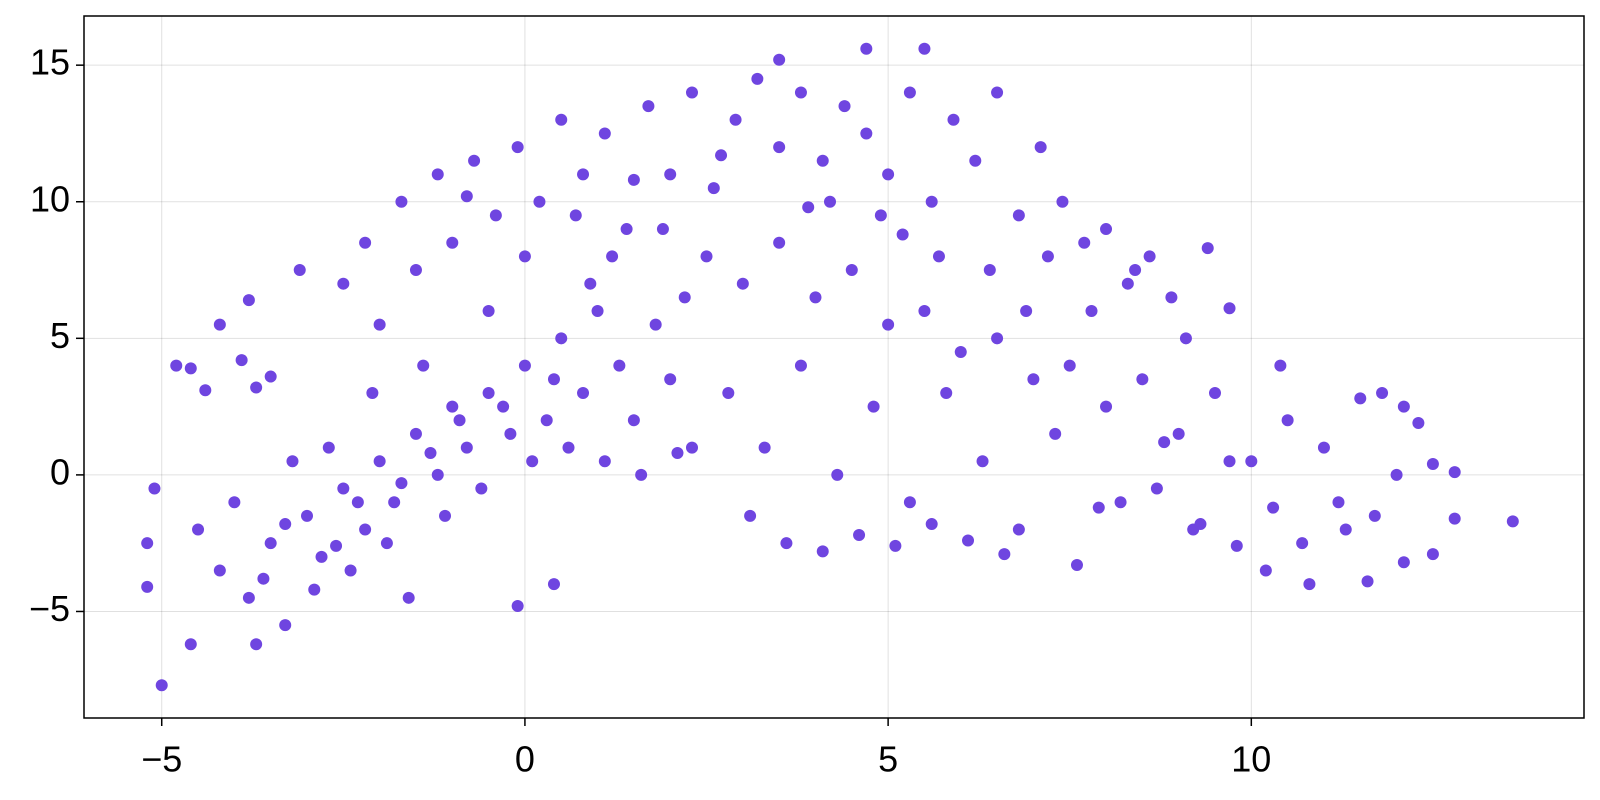  I want to click on x-tick-label: 10, so click(1251, 759).